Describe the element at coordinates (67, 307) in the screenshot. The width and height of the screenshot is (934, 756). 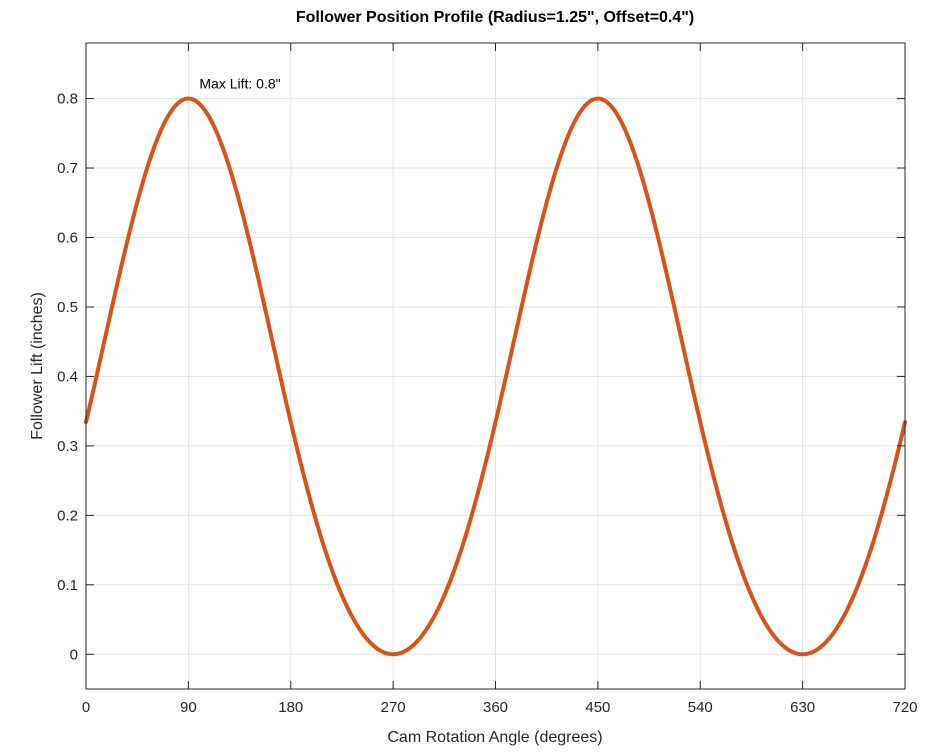
I see `y-tick-label: 0.5` at that location.